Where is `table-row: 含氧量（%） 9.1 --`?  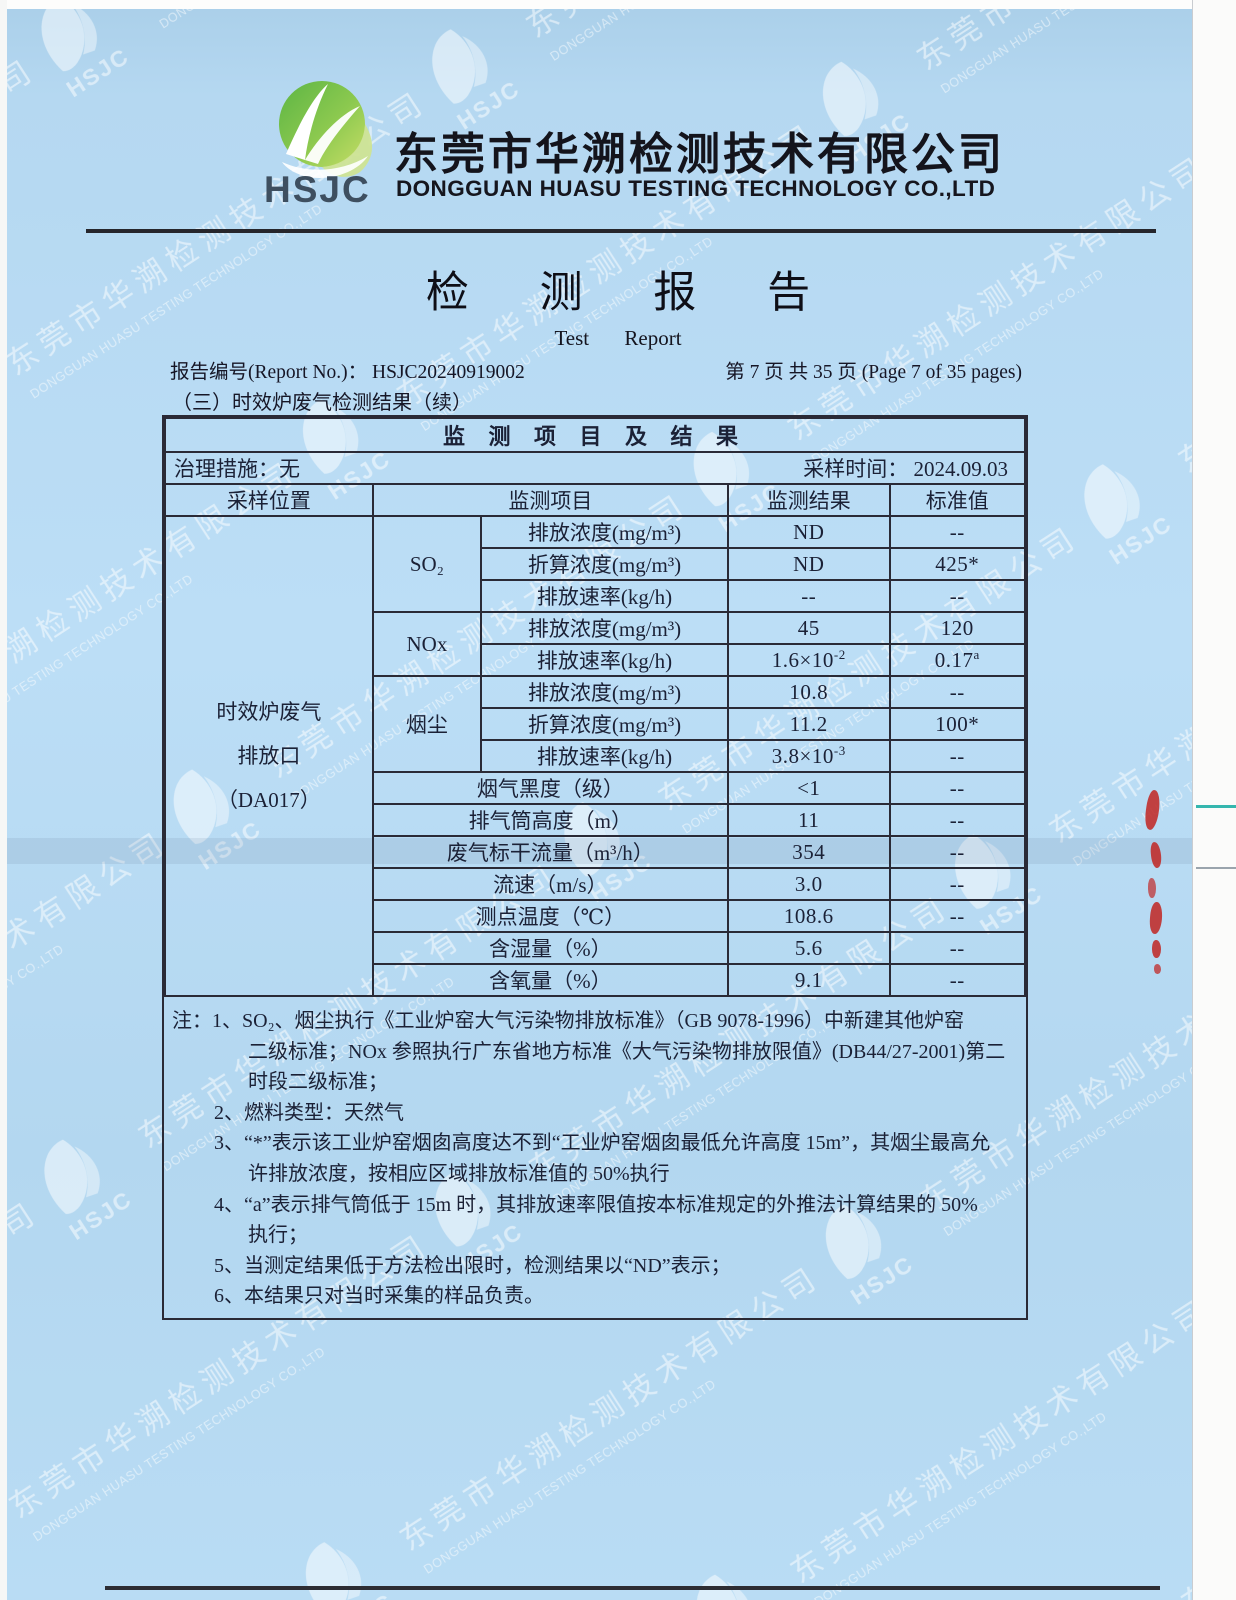
table-row: 含氧量（%） 9.1 -- is located at coordinates (596, 980).